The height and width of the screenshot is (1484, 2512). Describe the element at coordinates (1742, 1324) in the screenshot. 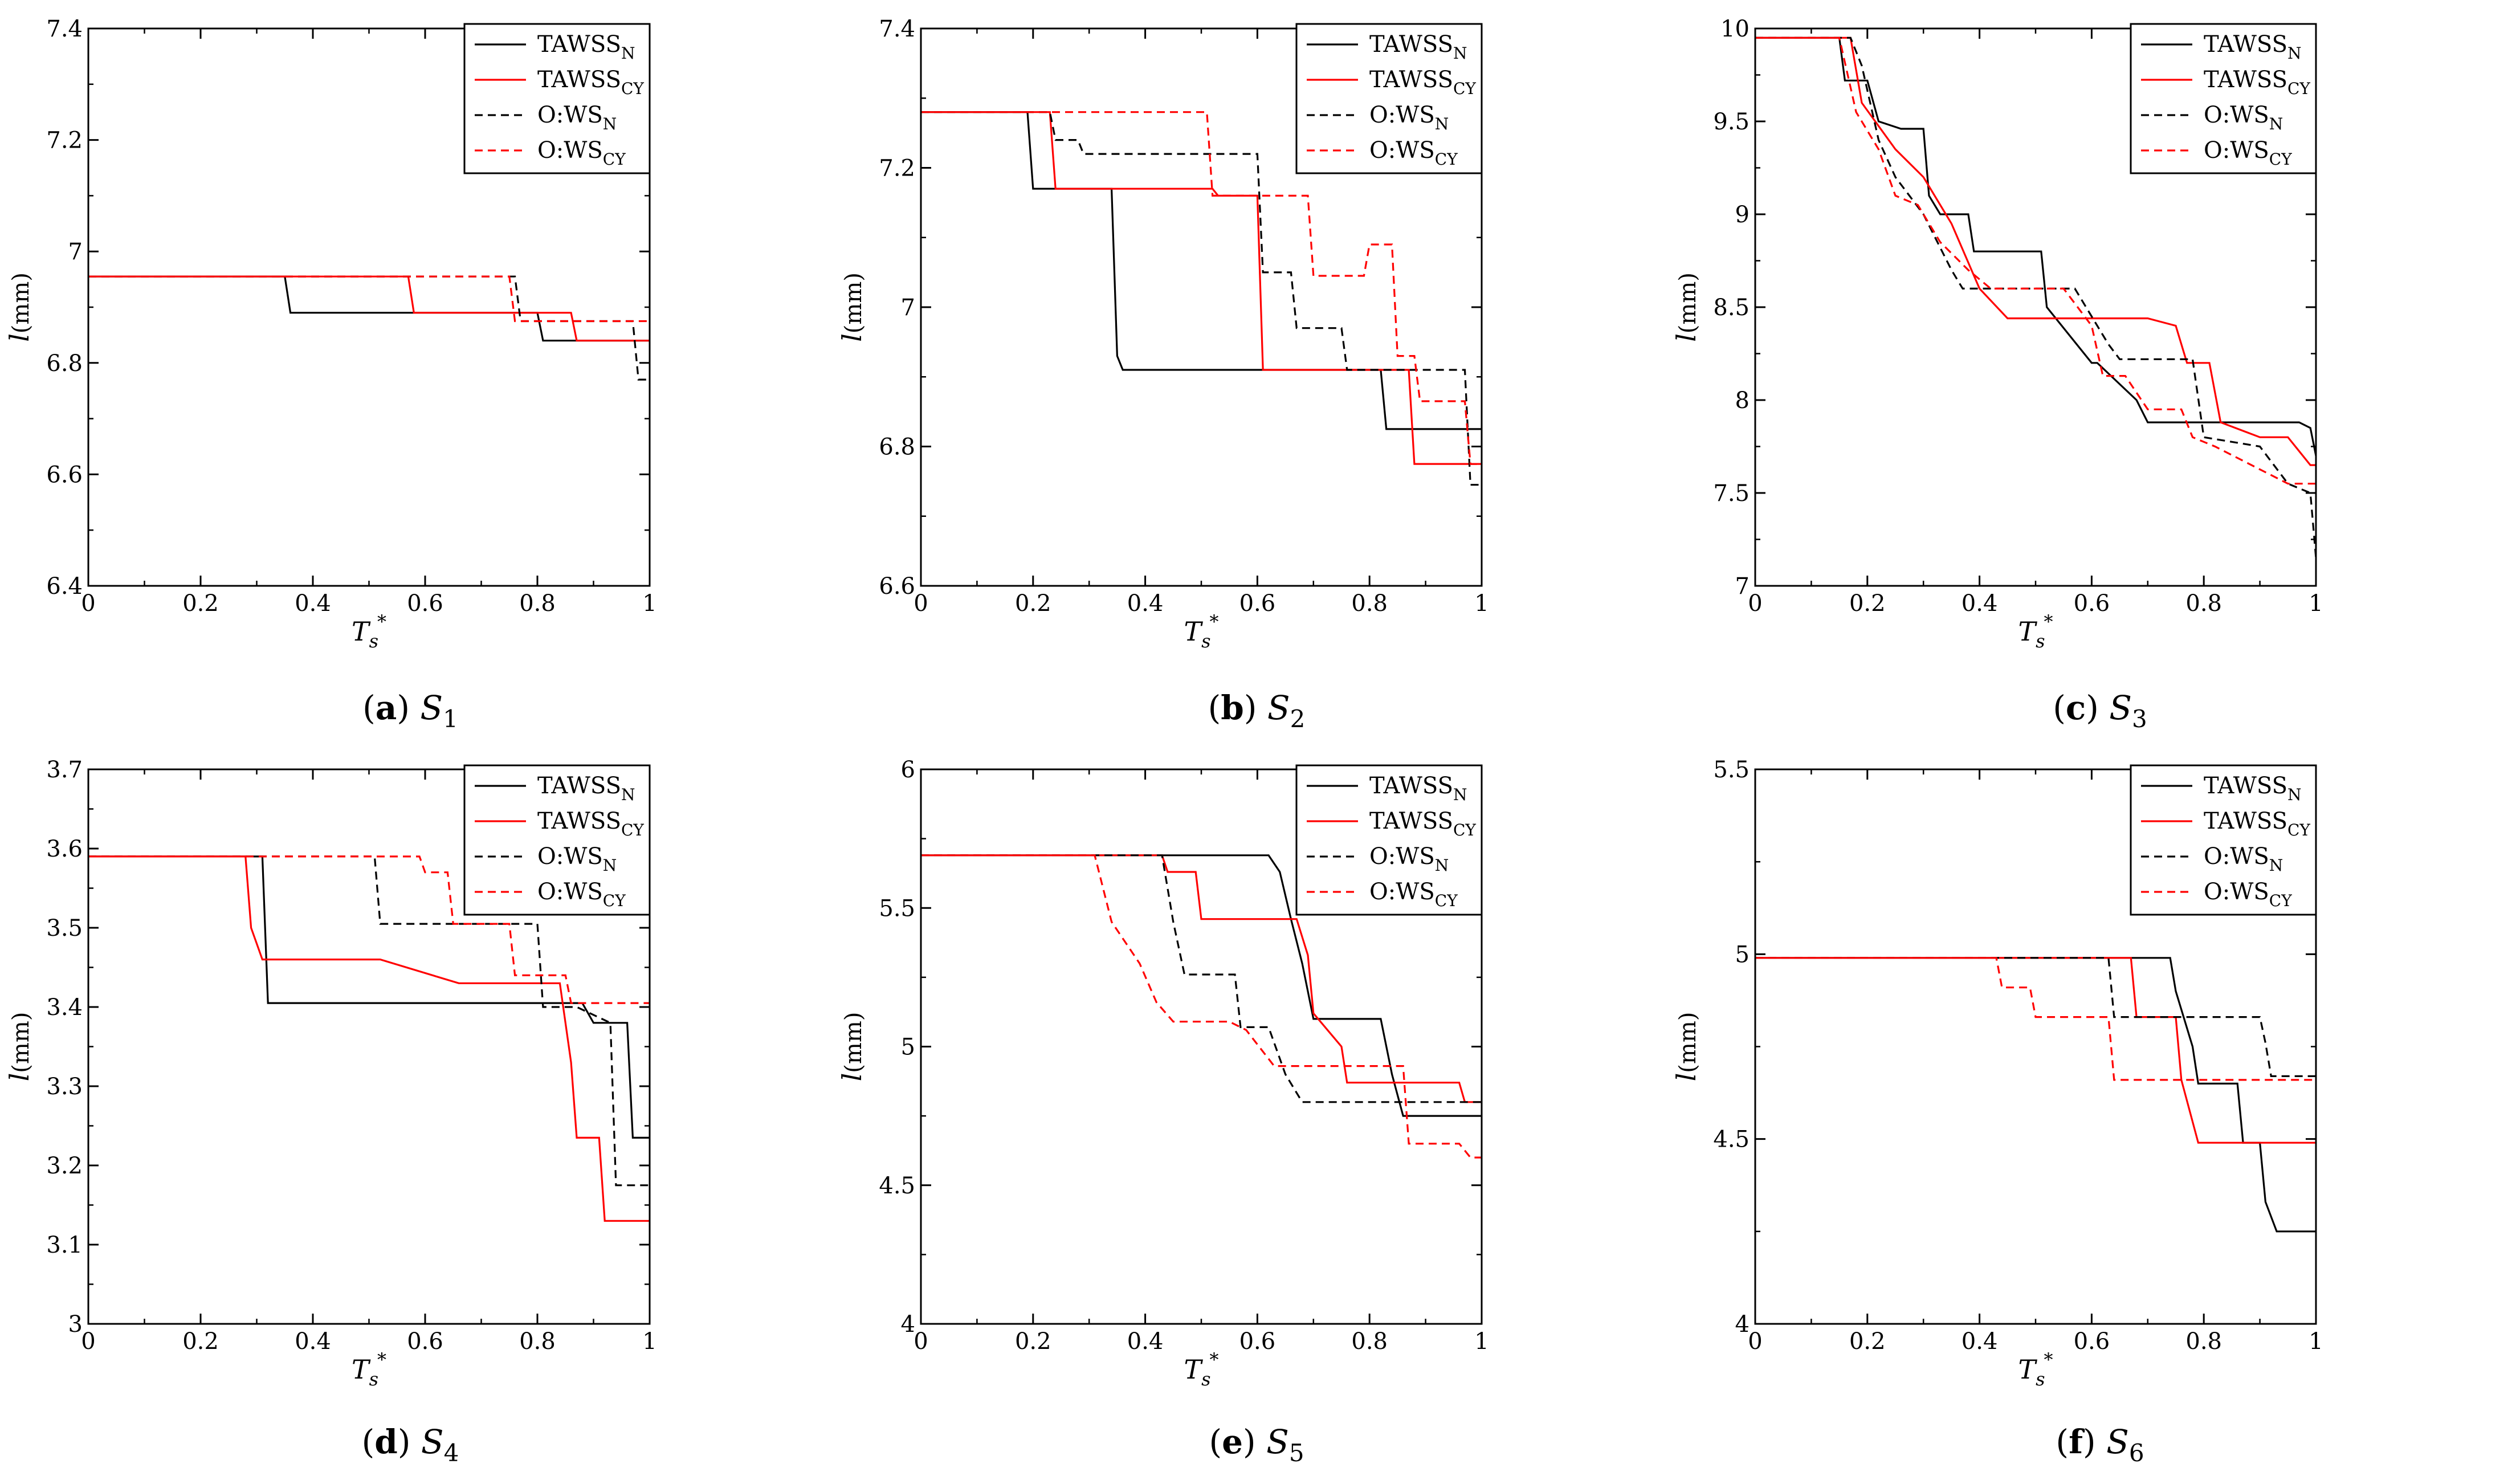

I see `y-tick-label: 4` at that location.